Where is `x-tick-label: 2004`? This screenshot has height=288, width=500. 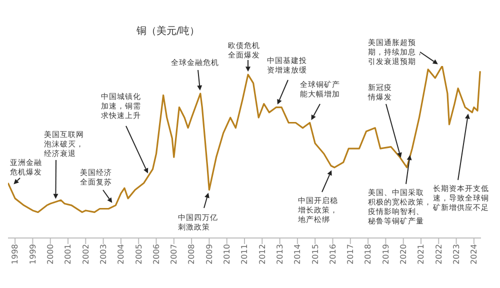
x-tick-label: 2004 is located at coordinates (121, 254).